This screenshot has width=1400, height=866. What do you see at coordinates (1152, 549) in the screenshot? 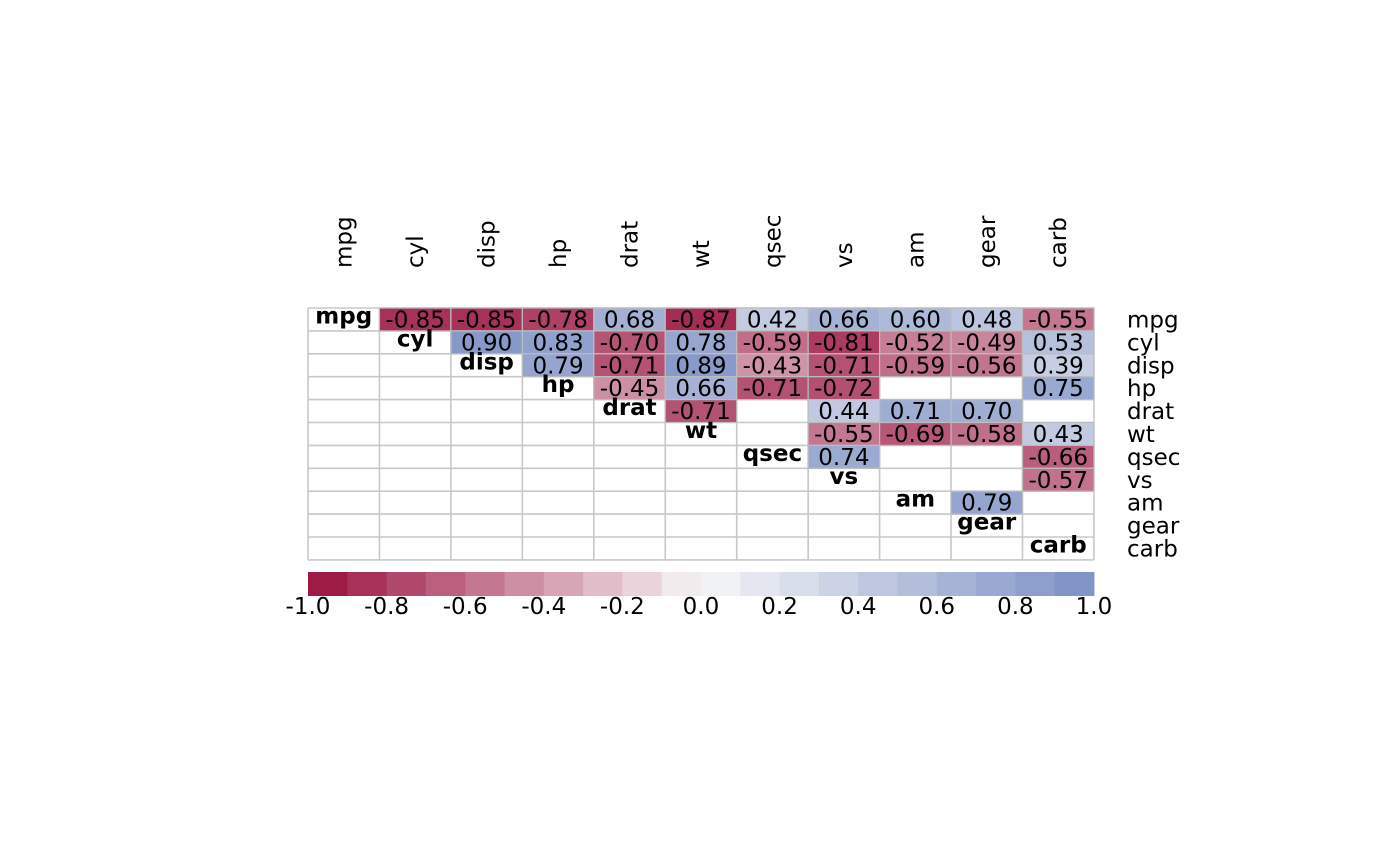
I see `row-label-carb: carb` at bounding box center [1152, 549].